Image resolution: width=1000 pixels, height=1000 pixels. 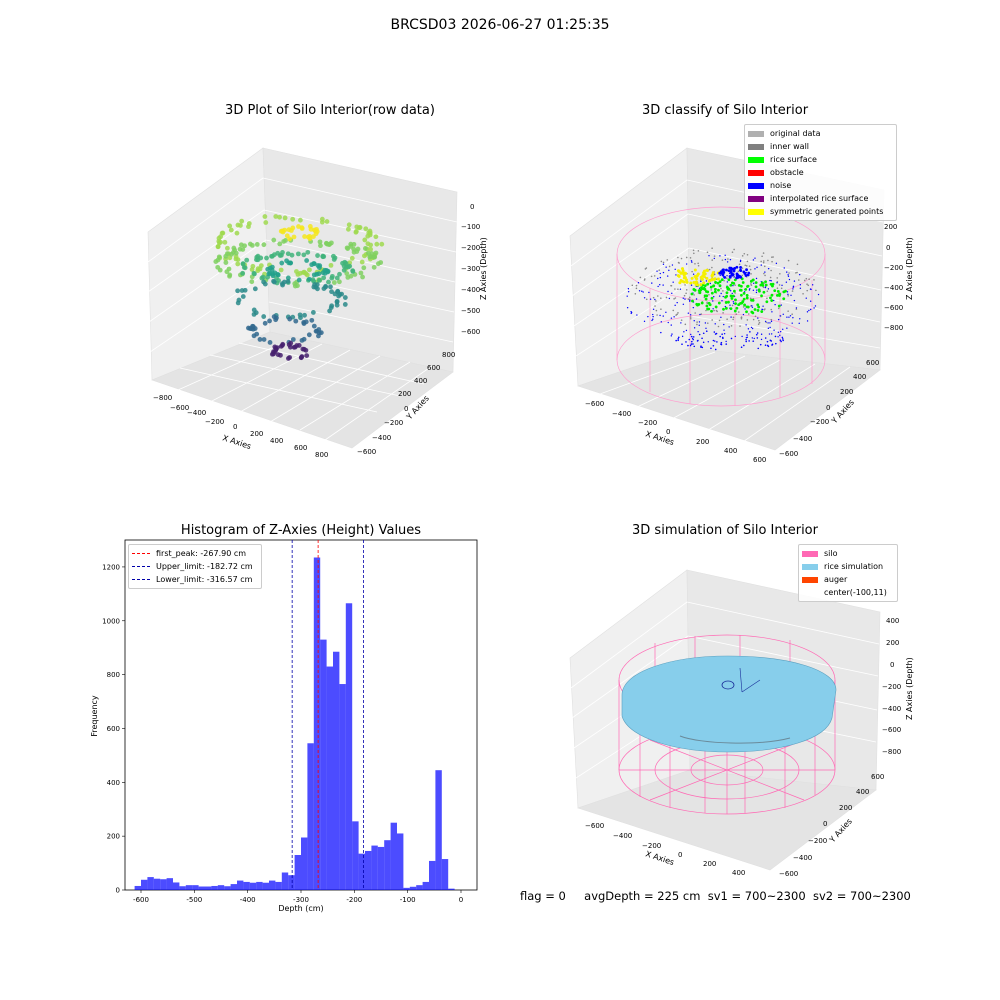 What do you see at coordinates (195, 553) in the screenshot?
I see `legend-item: first_peak: -267.90 cm` at bounding box center [195, 553].